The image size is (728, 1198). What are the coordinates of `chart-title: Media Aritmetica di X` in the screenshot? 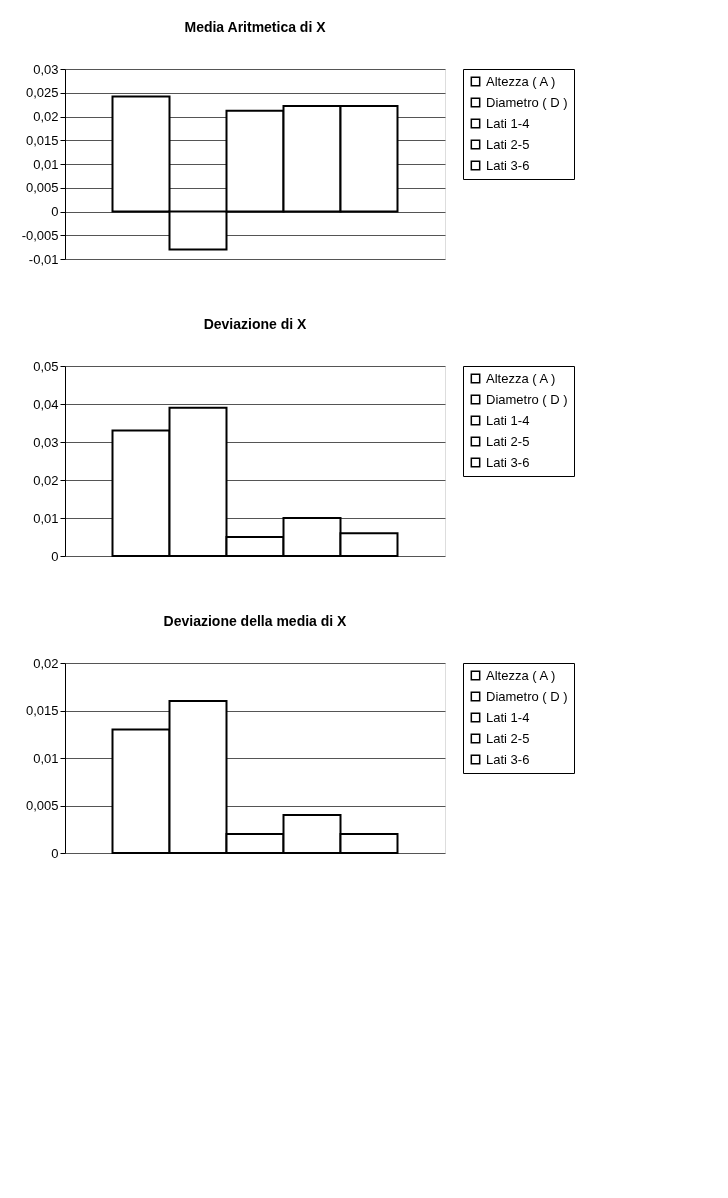 It's located at (255, 27).